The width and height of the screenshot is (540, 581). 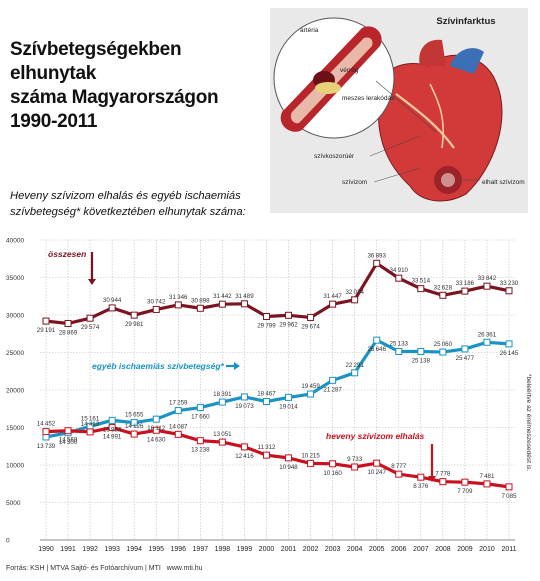 I want to click on data-label: 16 112, so click(x=156, y=428).